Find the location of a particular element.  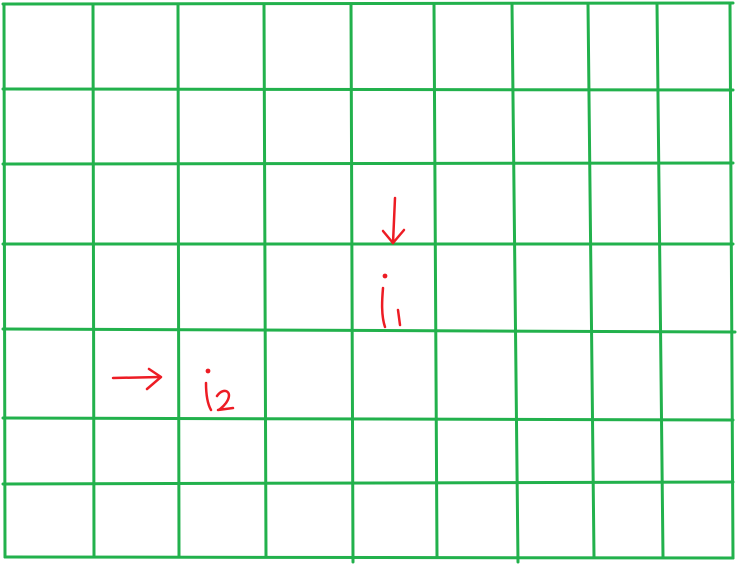

right-arrow-icon is located at coordinates (137, 379).